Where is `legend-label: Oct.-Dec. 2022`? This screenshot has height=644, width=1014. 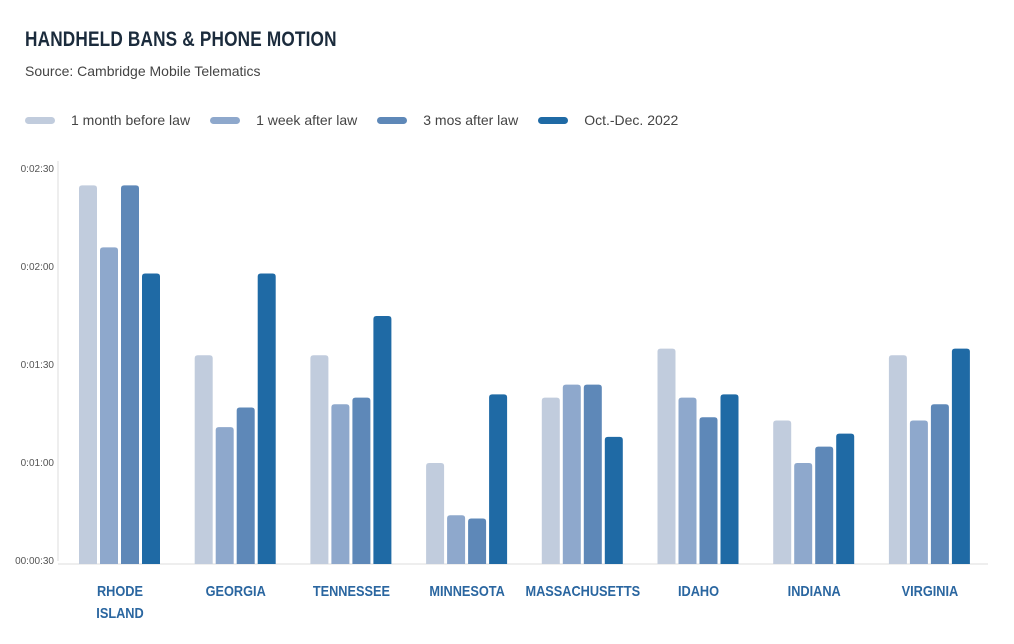 legend-label: Oct.-Dec. 2022 is located at coordinates (631, 120).